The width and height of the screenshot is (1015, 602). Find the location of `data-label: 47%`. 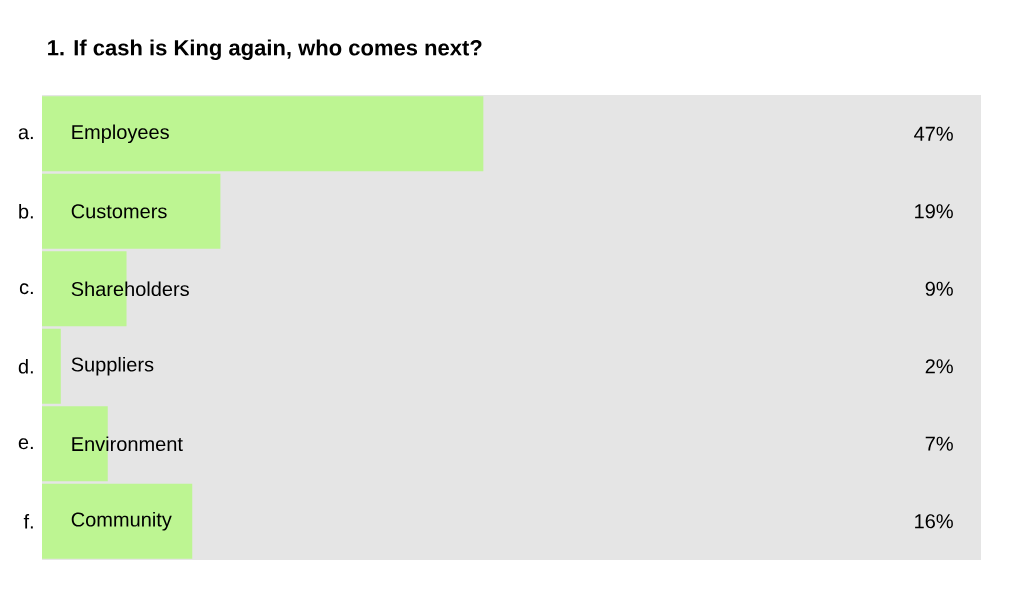

data-label: 47% is located at coordinates (933, 133).